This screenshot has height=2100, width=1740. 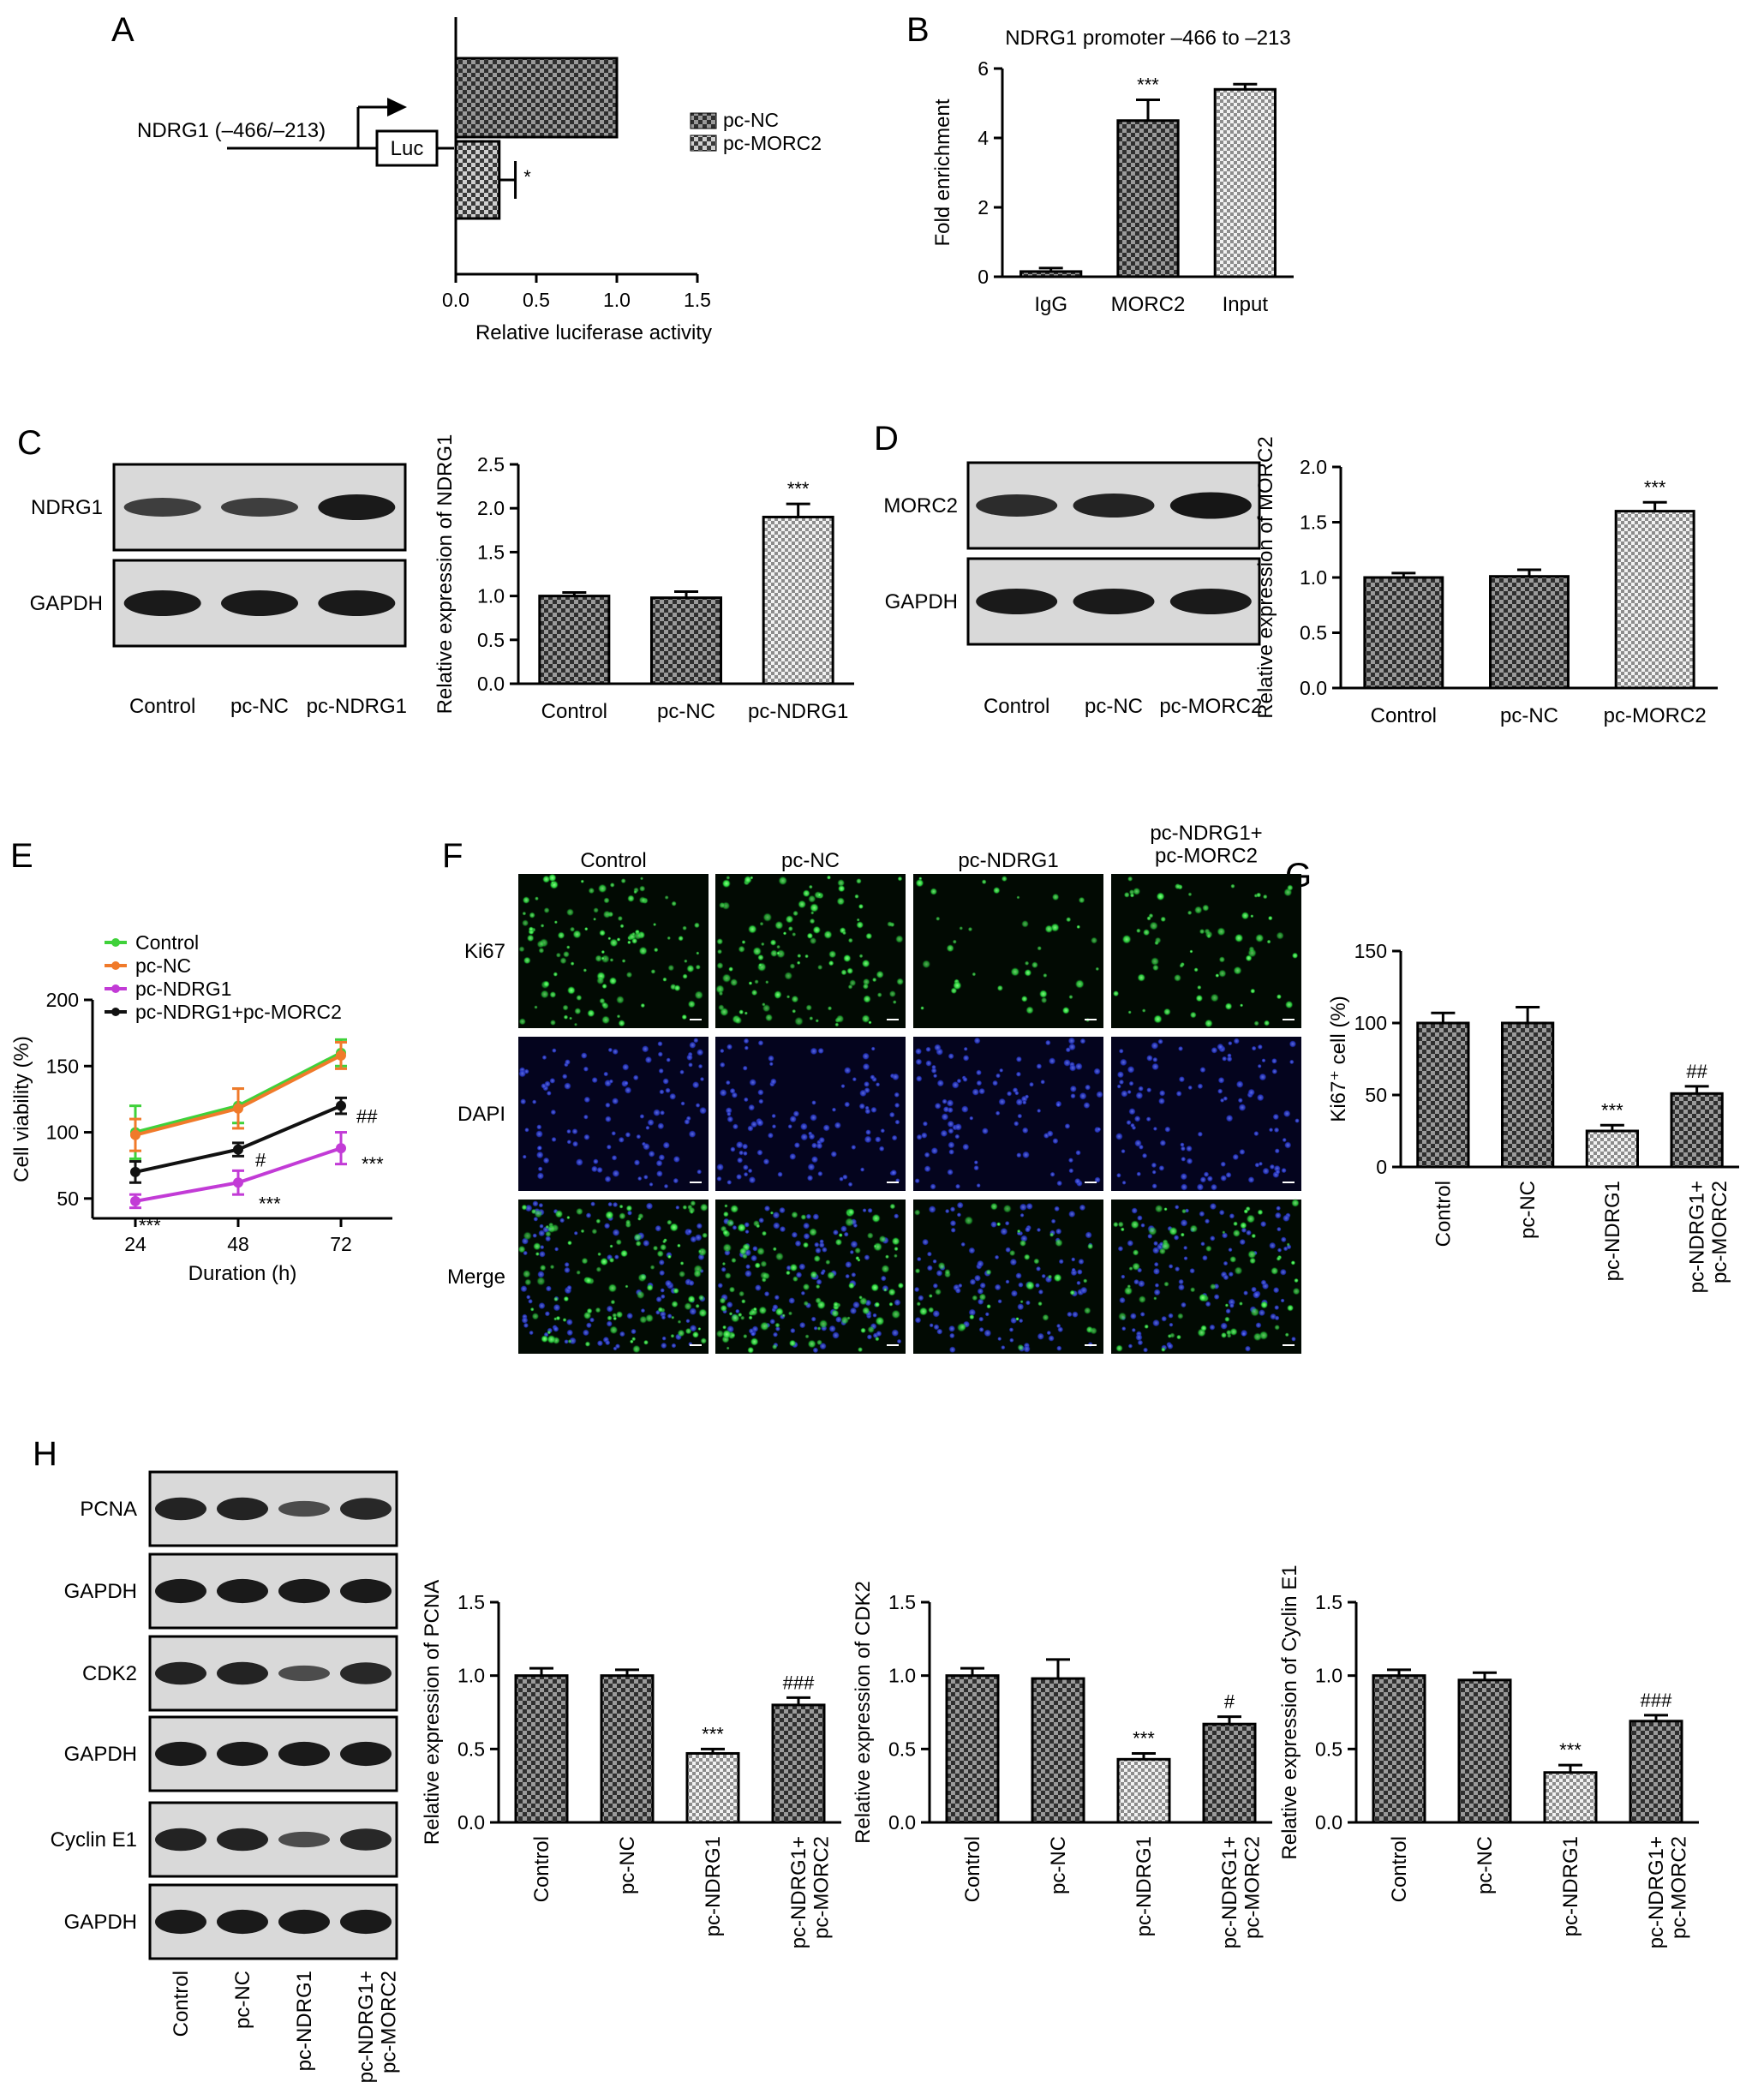 What do you see at coordinates (135, 1200) in the screenshot?
I see `point-pc-ndrg1` at bounding box center [135, 1200].